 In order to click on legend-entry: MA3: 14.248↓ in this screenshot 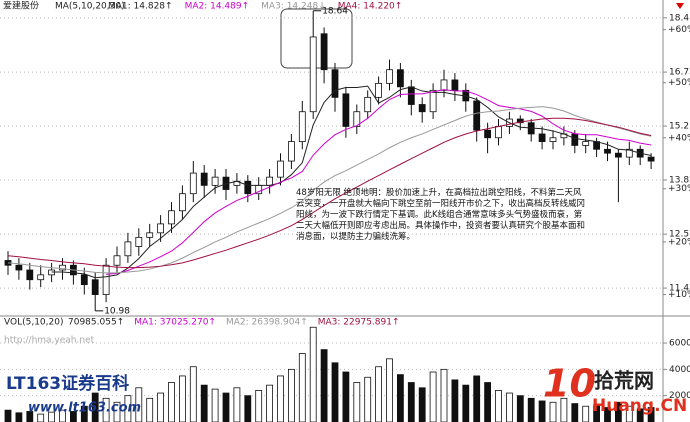, I will do `click(293, 7)`.